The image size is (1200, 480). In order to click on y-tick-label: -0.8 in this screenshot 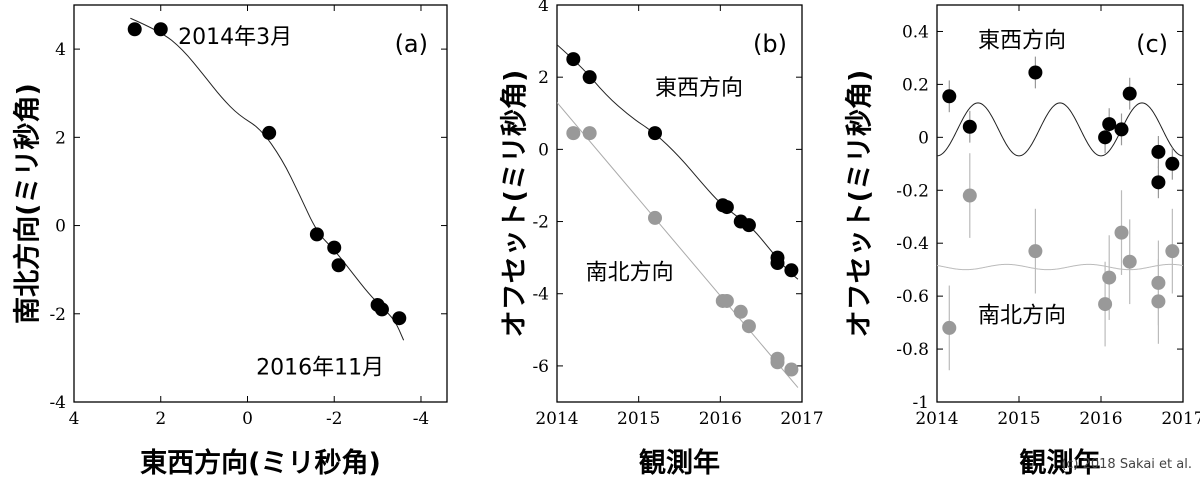, I will do `click(912, 350)`.